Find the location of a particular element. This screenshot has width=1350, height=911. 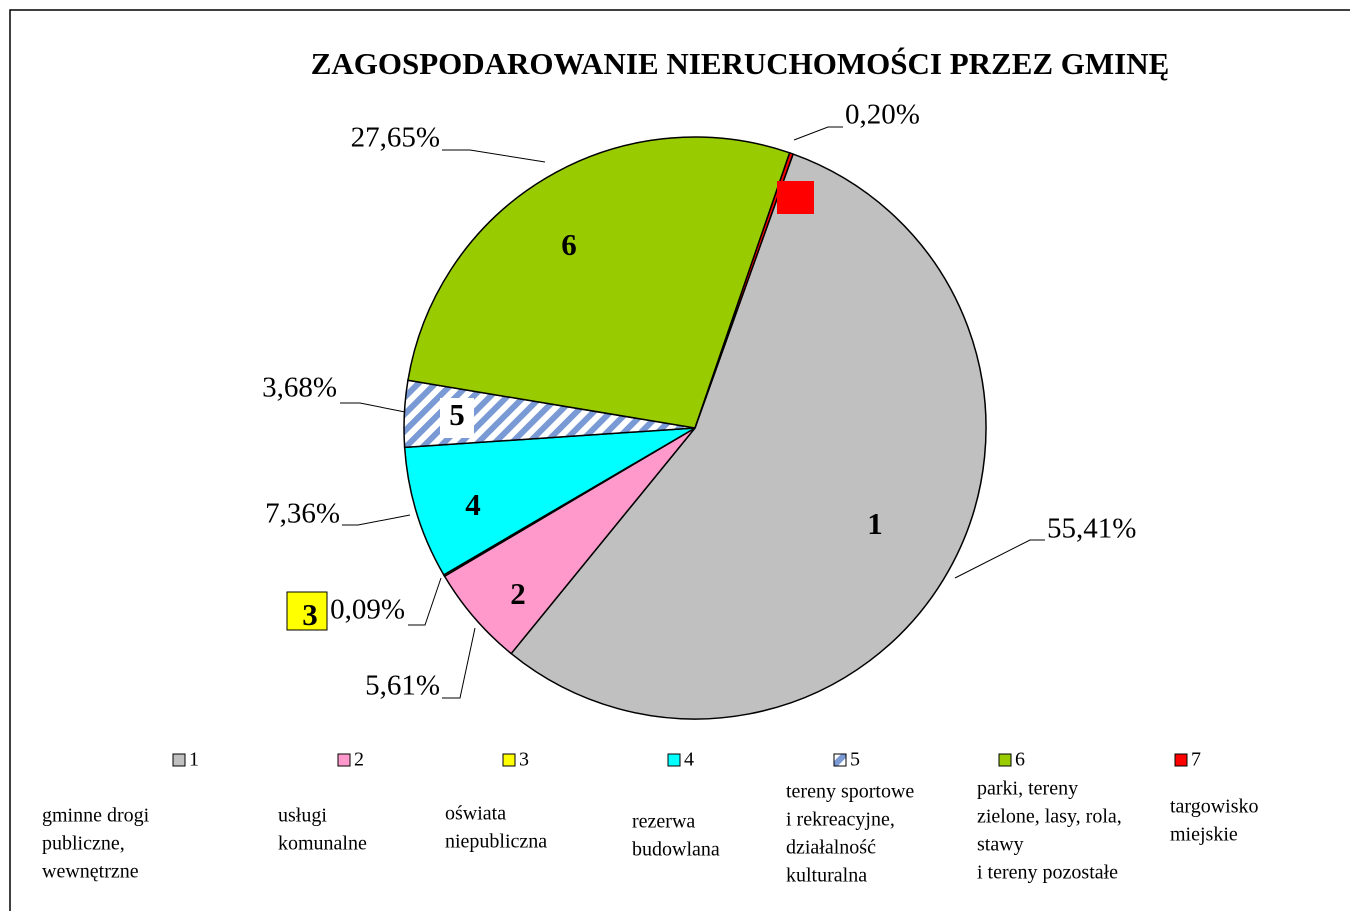

legend-description: niepubliczna is located at coordinates (496, 842).